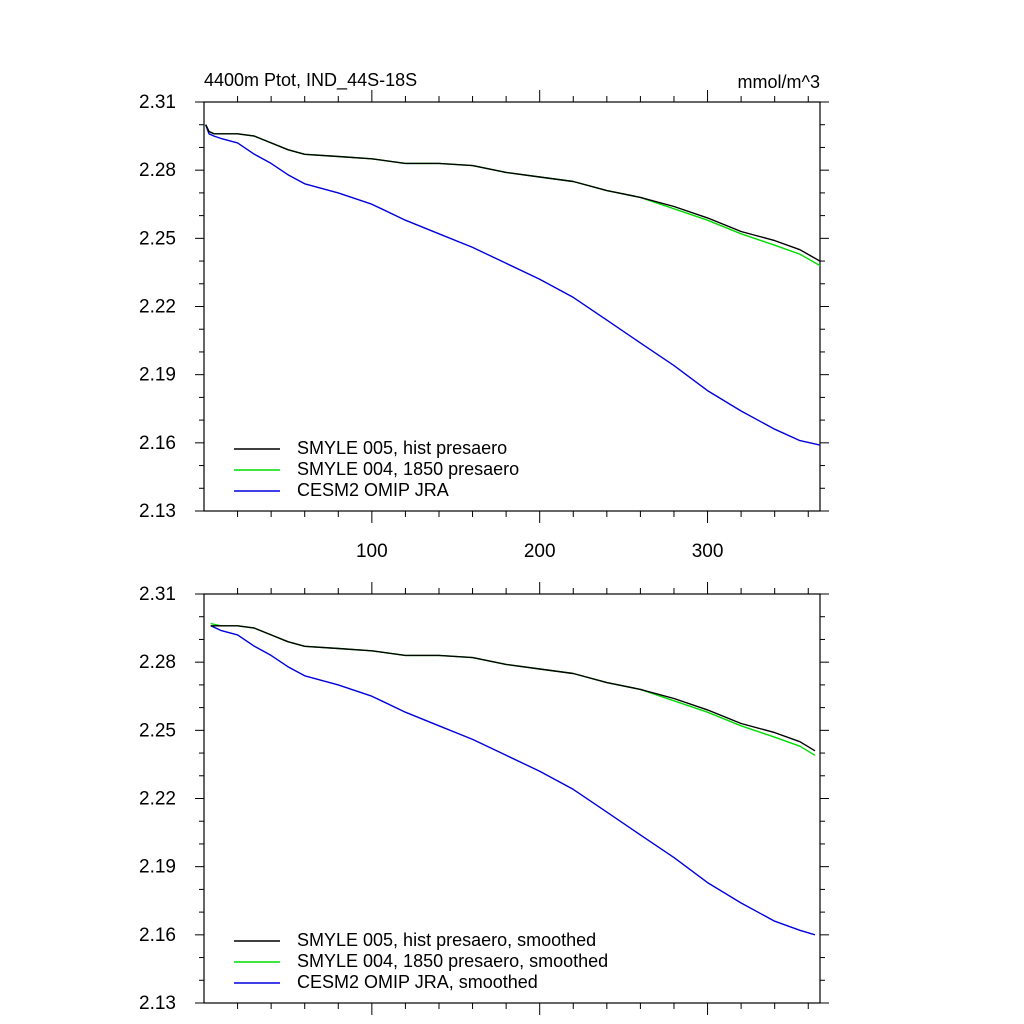  Describe the element at coordinates (402, 448) in the screenshot. I see `legend-label-1: SMYLE 005, hist presaero` at that location.